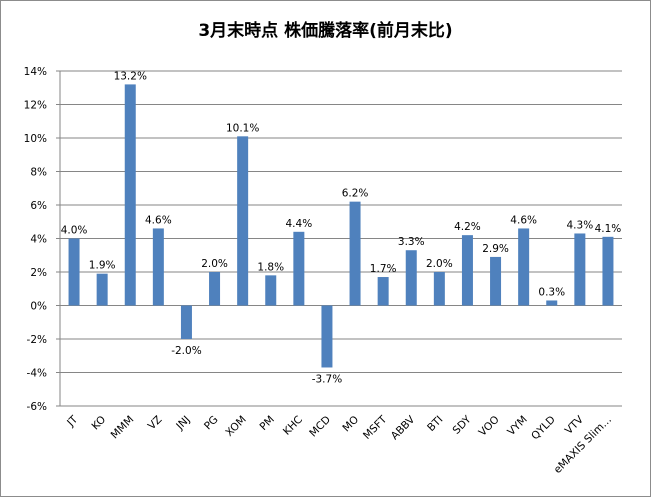 The image size is (651, 497). Describe the element at coordinates (155, 423) in the screenshot. I see `x-tick-label: VZ` at that location.